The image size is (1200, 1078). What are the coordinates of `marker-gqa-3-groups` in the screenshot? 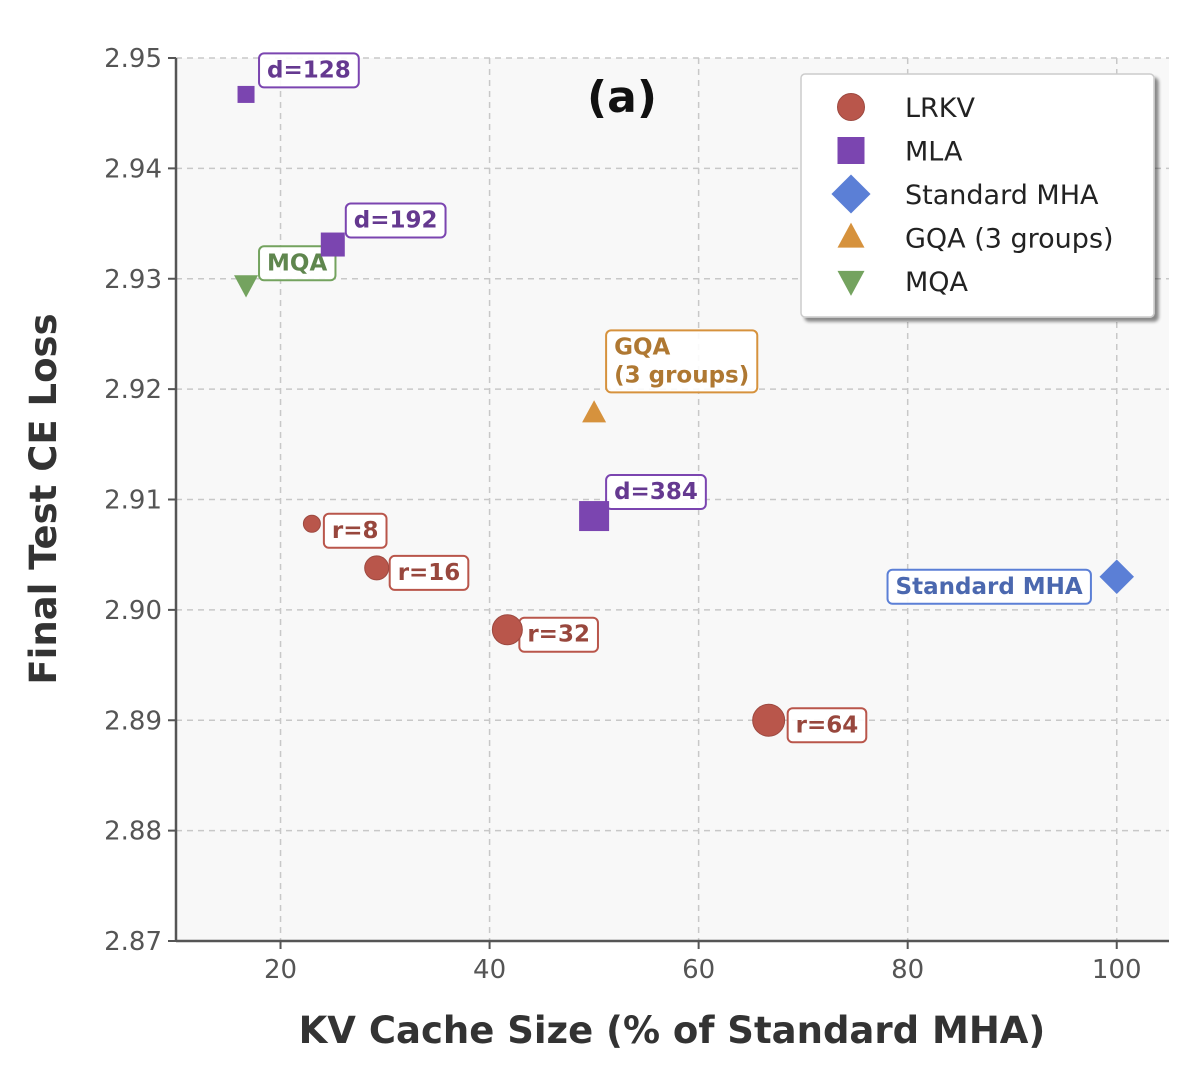 It's located at (594, 411).